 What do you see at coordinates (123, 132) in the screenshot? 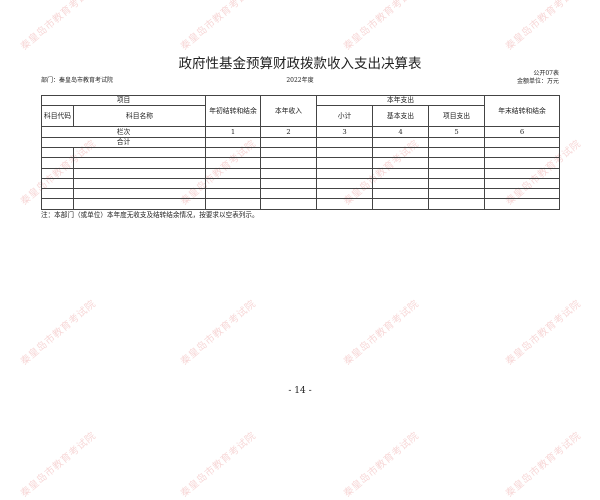
I see `column-index-label: 栏次` at bounding box center [123, 132].